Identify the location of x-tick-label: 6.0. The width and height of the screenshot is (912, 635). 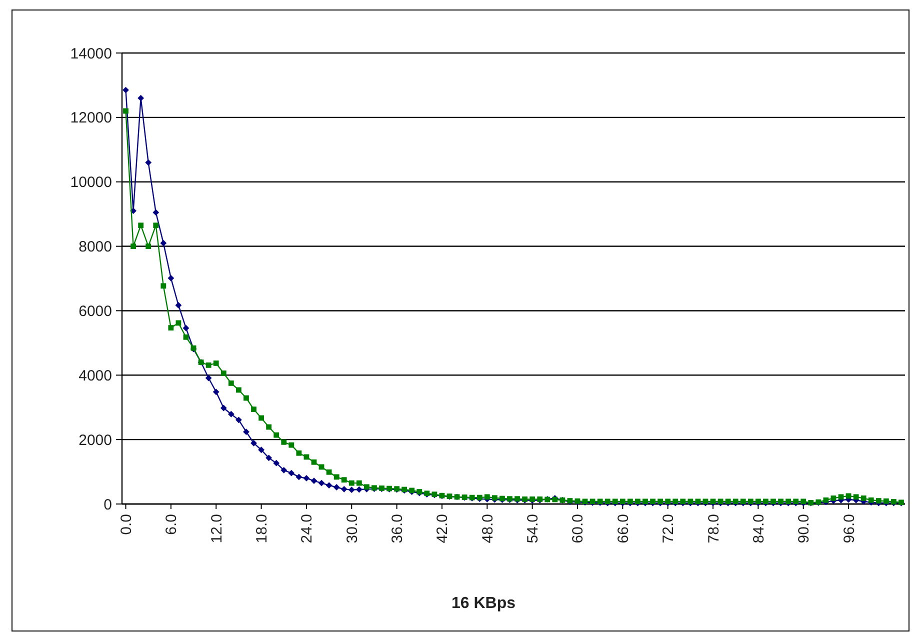
(171, 524).